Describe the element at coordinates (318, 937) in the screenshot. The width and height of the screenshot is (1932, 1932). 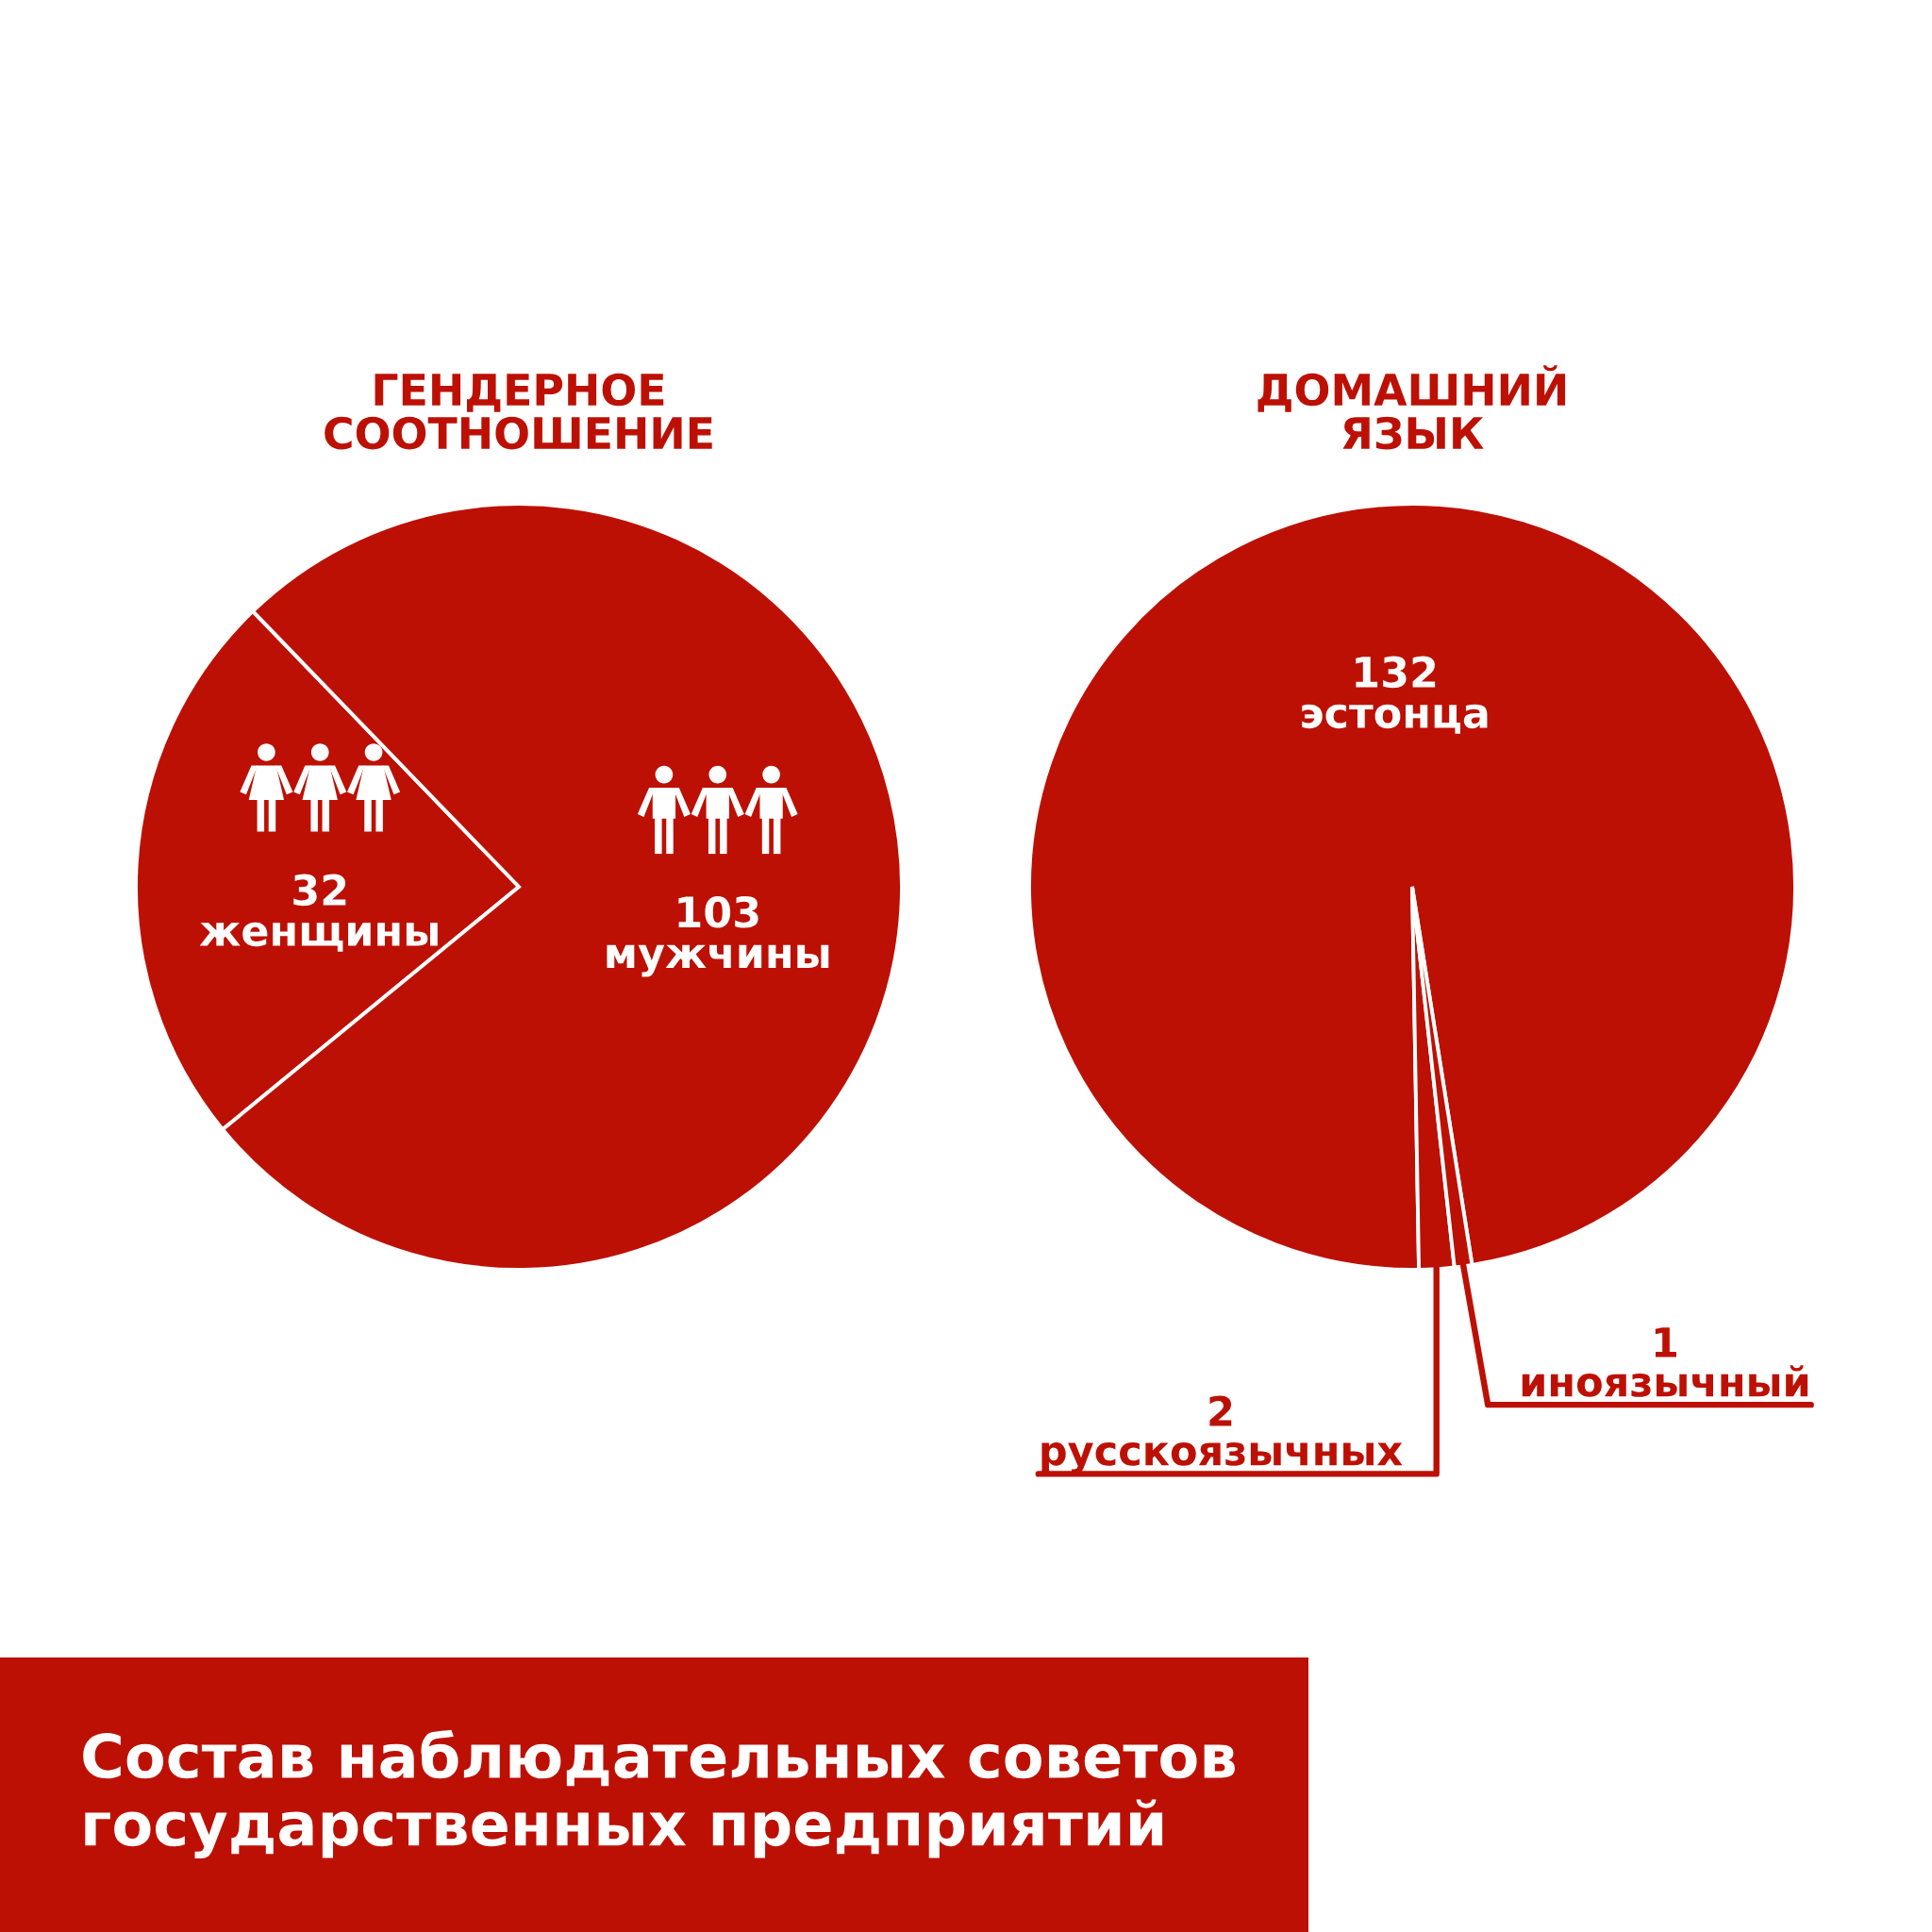
I see `slice-label: женщины` at that location.